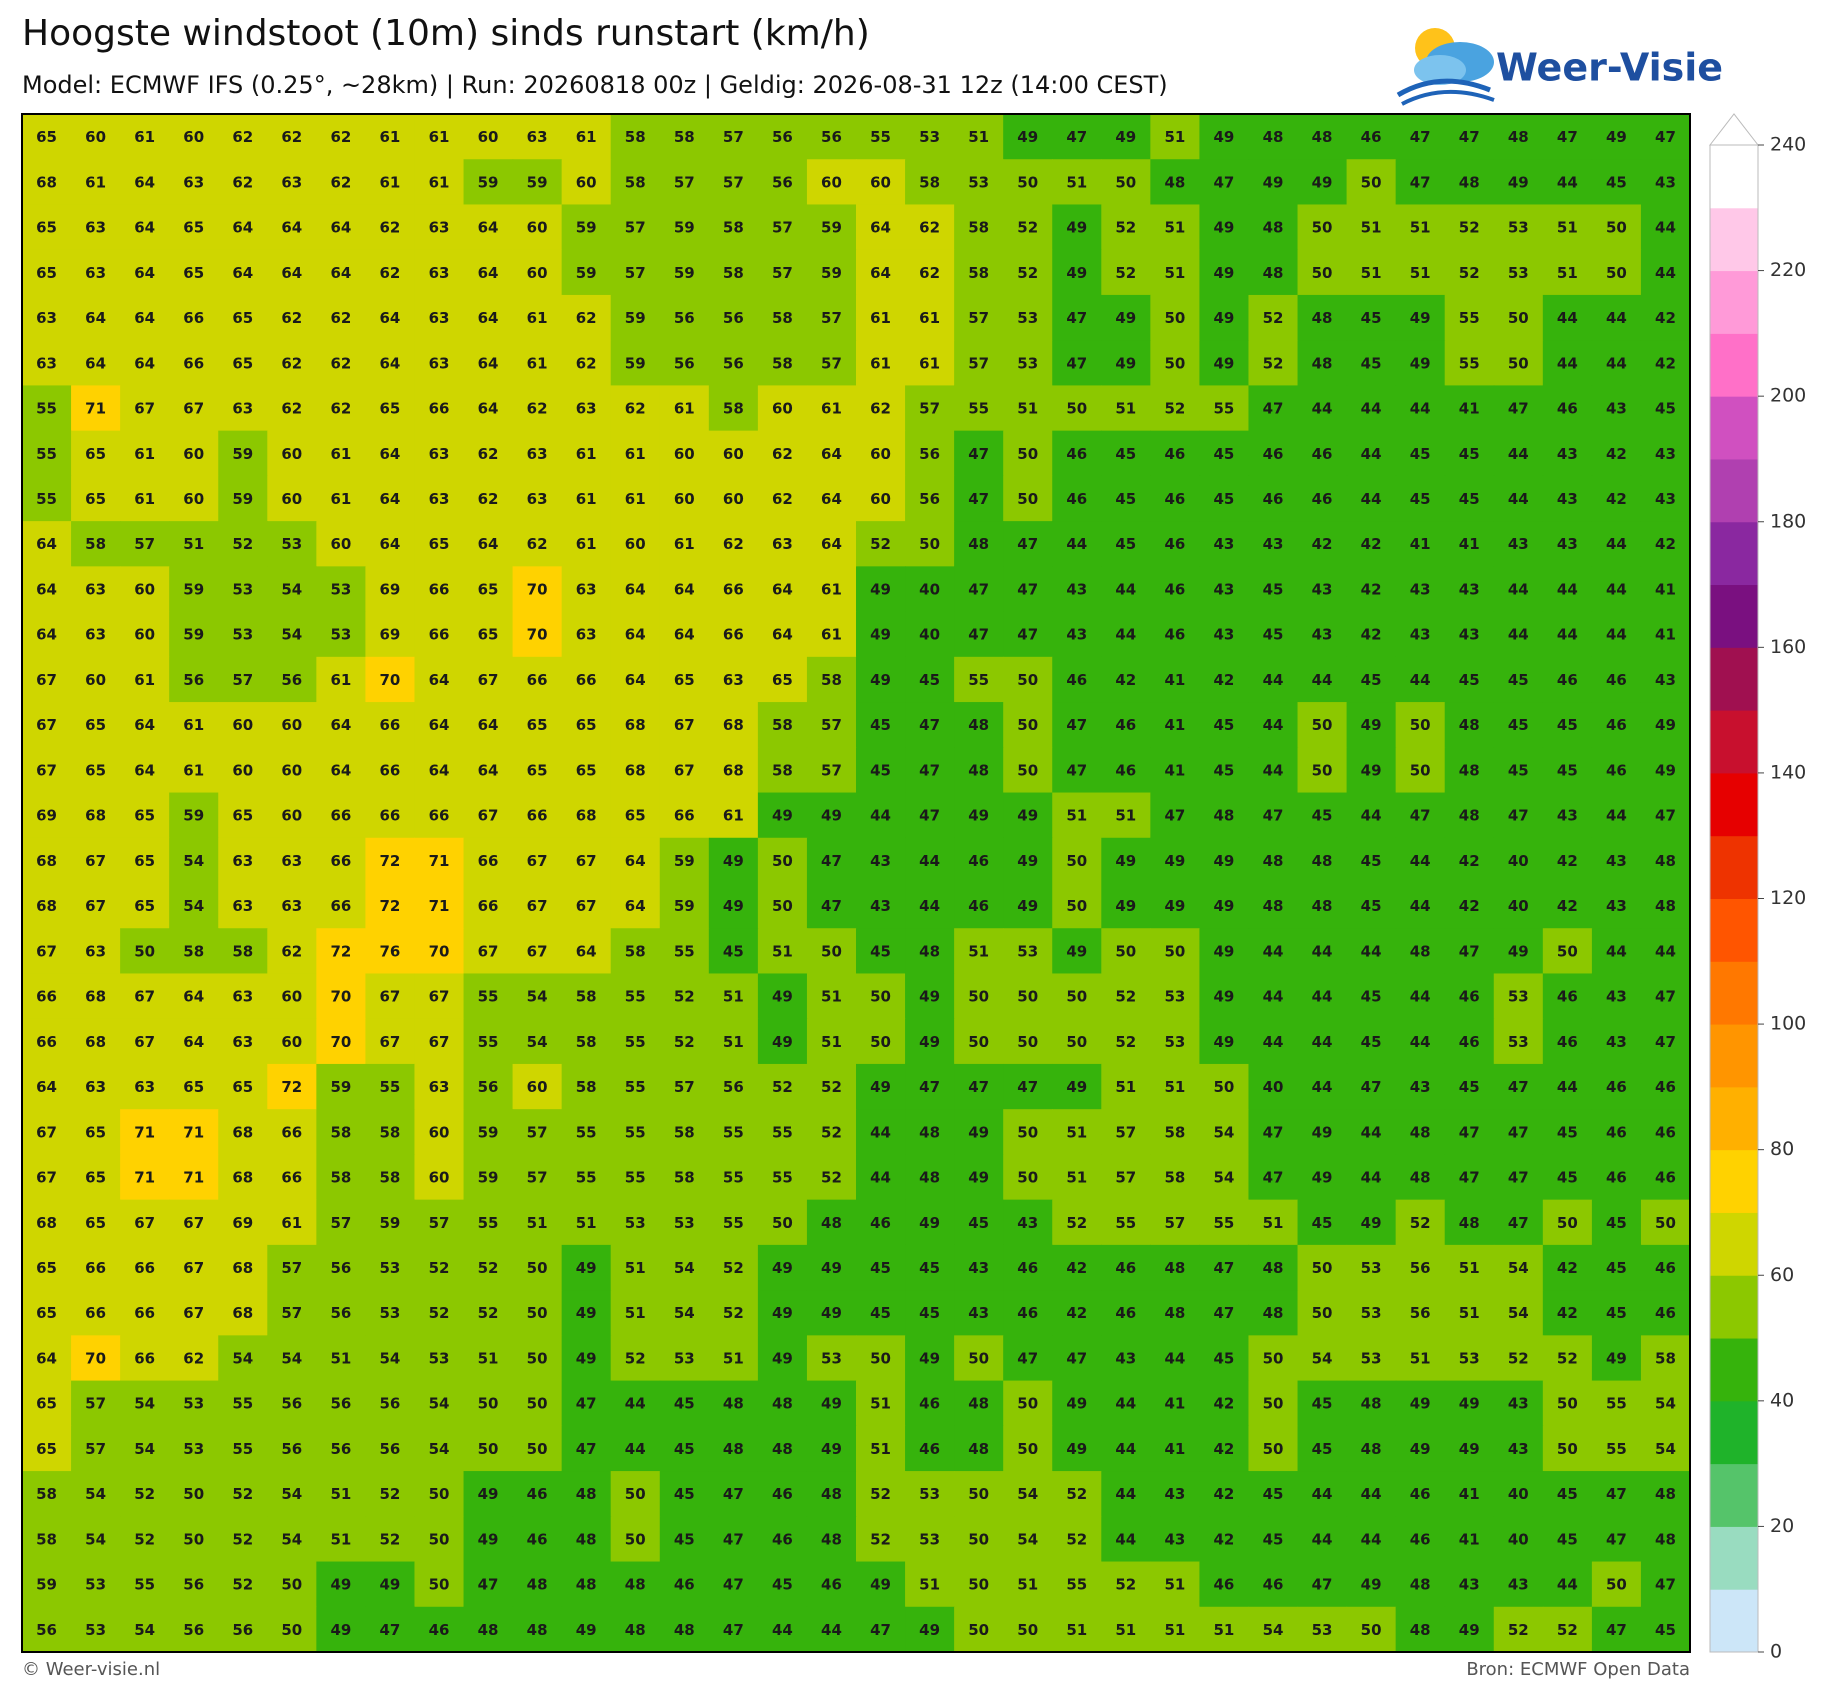 This screenshot has width=1824, height=1685. I want to click on wind-value: 65, so click(242, 1087).